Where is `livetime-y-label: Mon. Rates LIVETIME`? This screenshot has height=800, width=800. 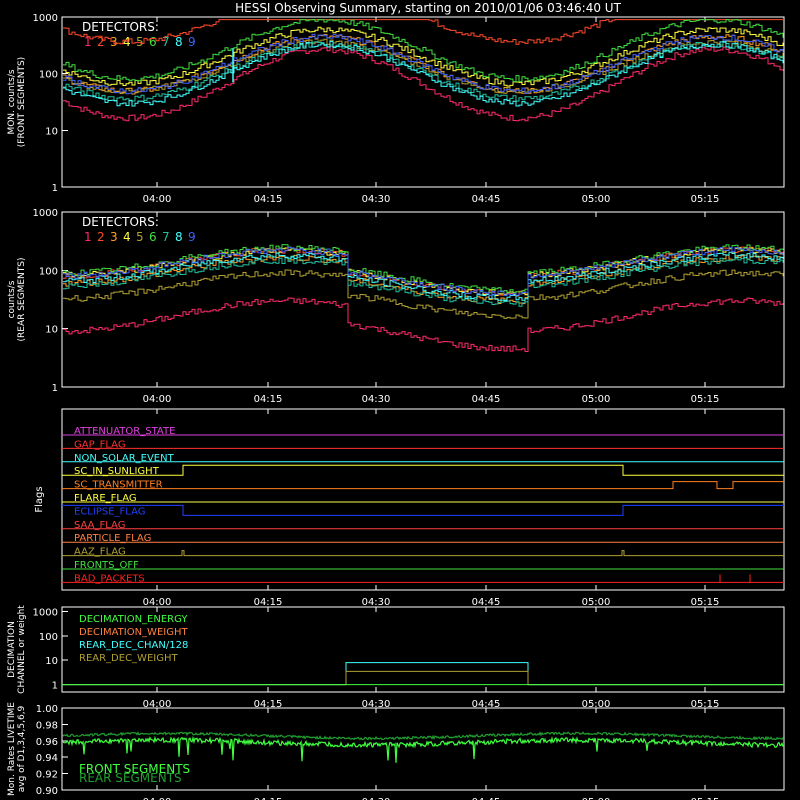
livetime-y-label: Mon. Rates LIVETIME is located at coordinates (12, 749).